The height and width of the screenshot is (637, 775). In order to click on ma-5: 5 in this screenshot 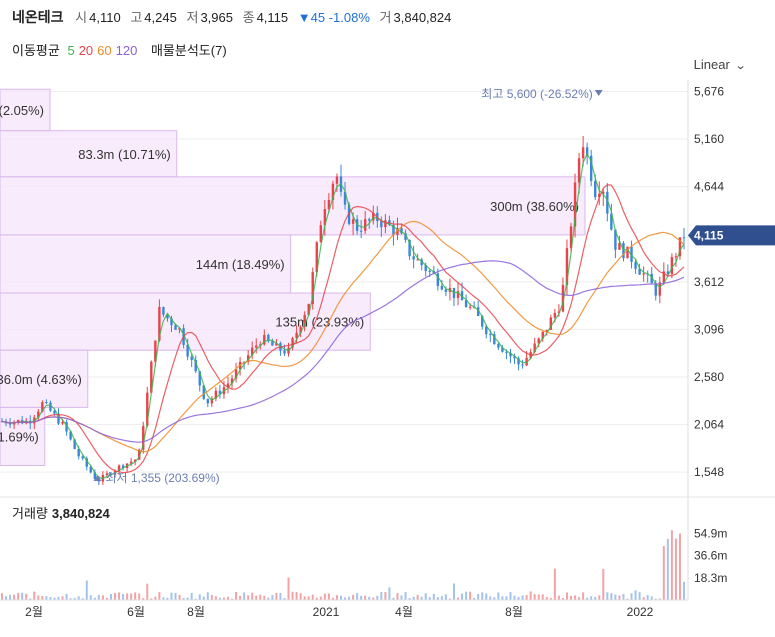, I will do `click(71, 50)`.